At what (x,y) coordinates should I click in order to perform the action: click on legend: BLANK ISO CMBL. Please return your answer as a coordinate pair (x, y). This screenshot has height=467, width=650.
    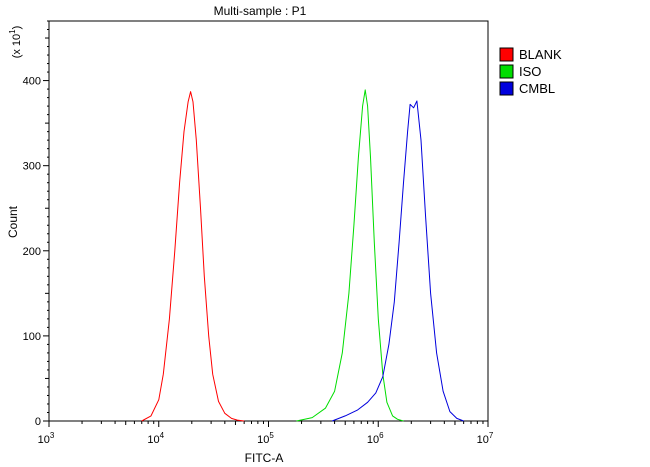
    Looking at the image, I should click on (530, 71).